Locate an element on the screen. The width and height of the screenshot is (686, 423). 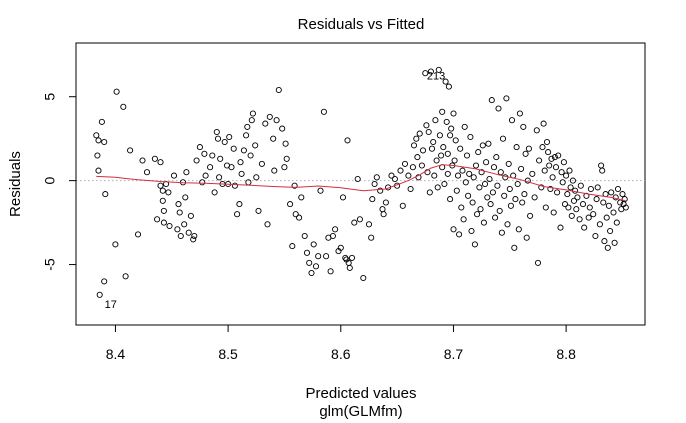
x-tick-label: 8.6 is located at coordinates (341, 354).